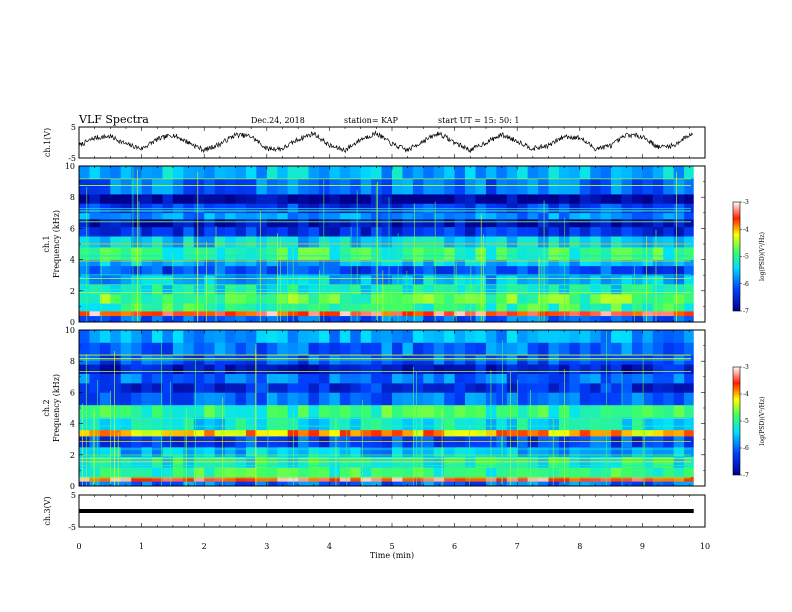 The height and width of the screenshot is (612, 792). I want to click on cb2-gradient, so click(736, 421).